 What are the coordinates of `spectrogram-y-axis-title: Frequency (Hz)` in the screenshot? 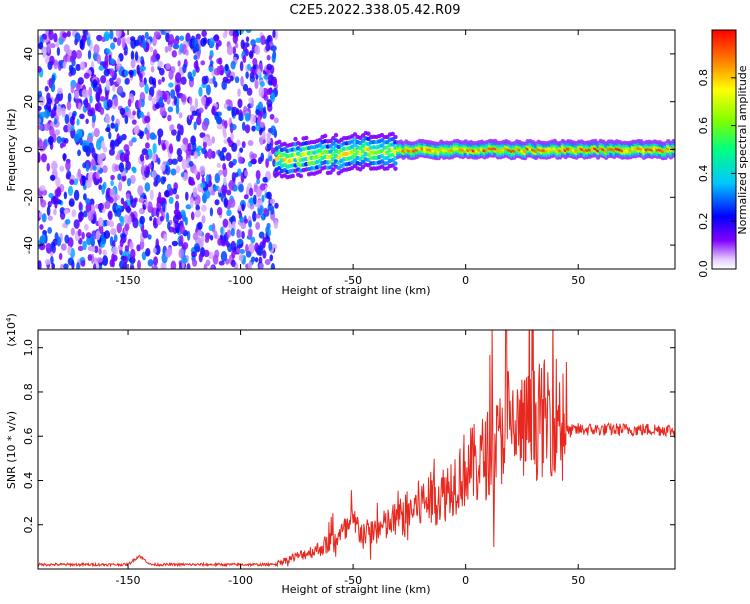 It's located at (11, 150).